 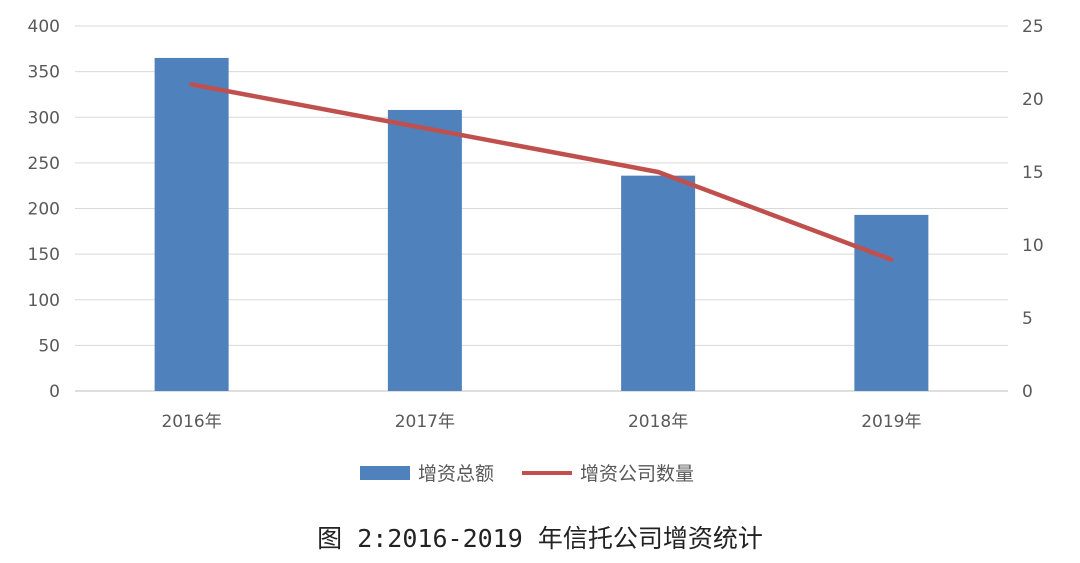 What do you see at coordinates (44, 118) in the screenshot?
I see `left-tick-label: 300` at bounding box center [44, 118].